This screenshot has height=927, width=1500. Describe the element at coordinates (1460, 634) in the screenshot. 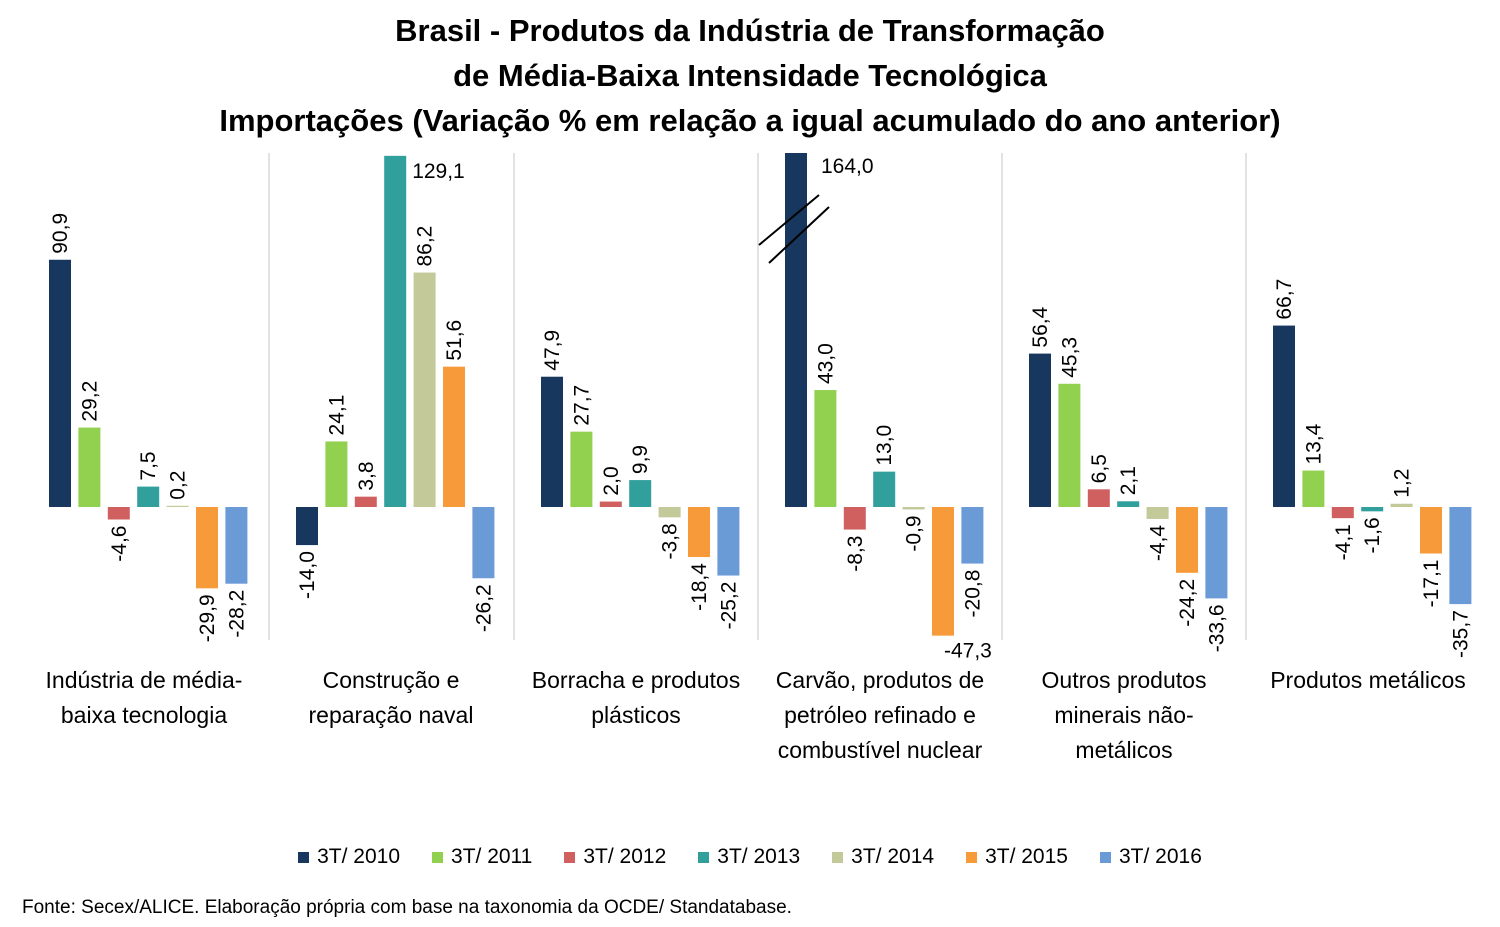

I see `data-label: -35,7` at that location.